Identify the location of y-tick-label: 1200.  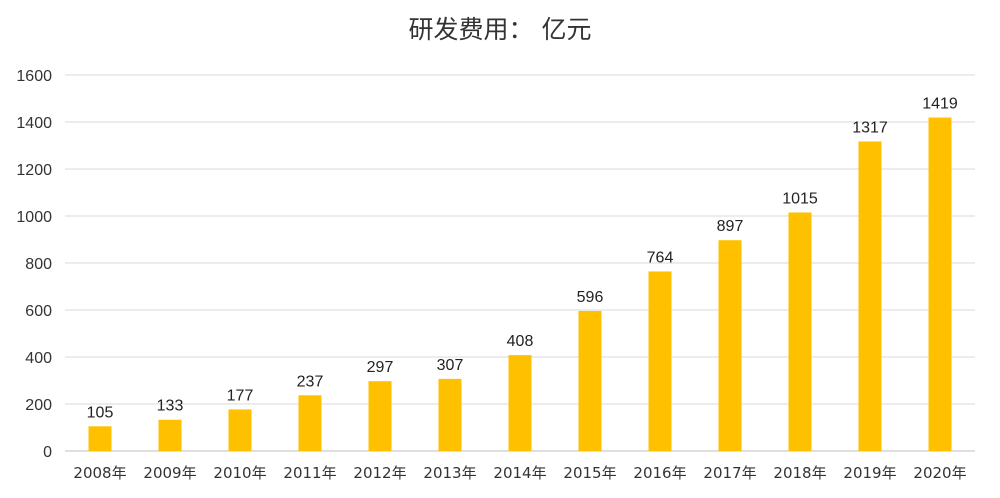
(34, 170).